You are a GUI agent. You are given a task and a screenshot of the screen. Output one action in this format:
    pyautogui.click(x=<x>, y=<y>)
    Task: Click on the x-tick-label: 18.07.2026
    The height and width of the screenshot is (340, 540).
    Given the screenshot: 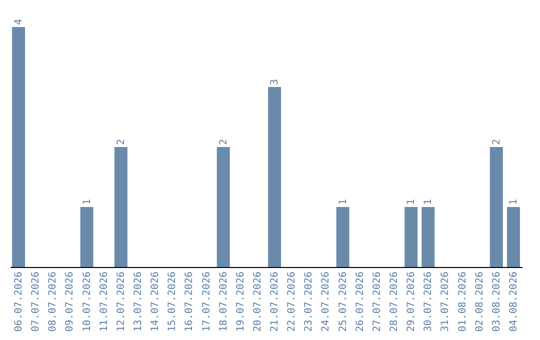 What is the action you would take?
    pyautogui.click(x=224, y=302)
    